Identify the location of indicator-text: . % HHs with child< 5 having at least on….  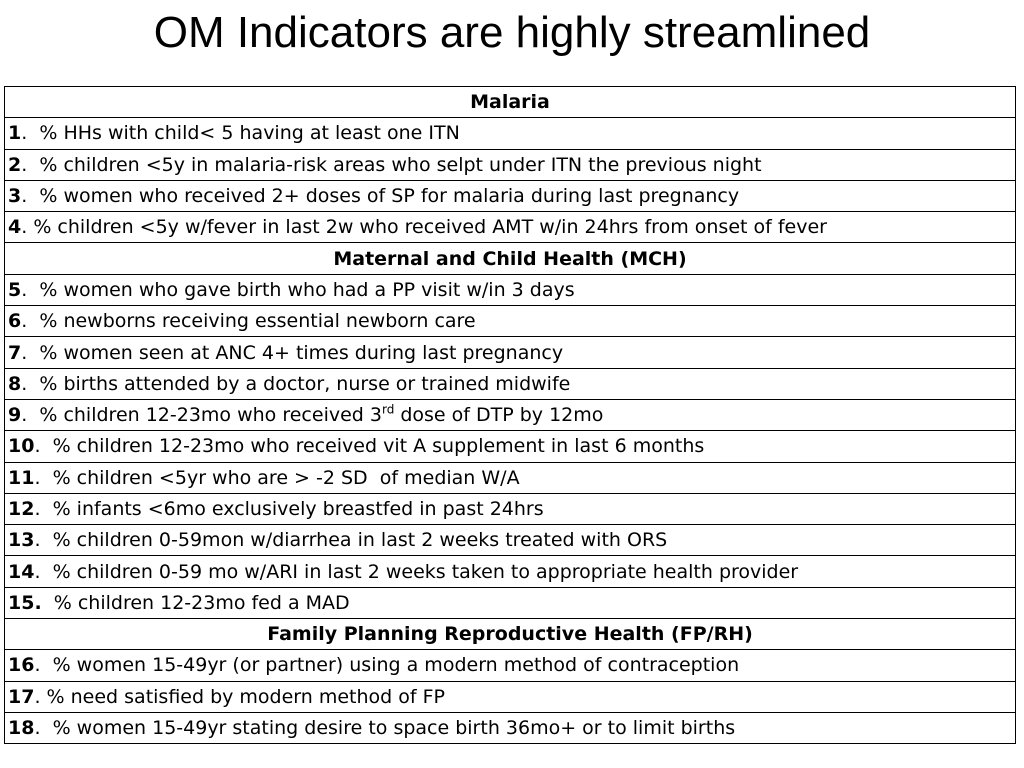
(240, 133).